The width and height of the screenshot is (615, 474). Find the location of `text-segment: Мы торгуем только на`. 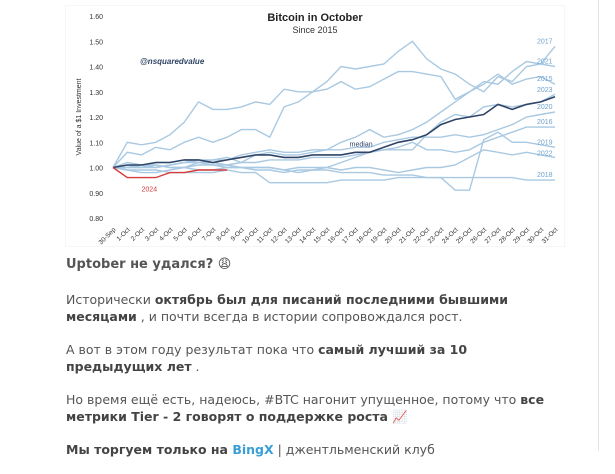

text-segment: Мы торгуем только на is located at coordinates (149, 449).